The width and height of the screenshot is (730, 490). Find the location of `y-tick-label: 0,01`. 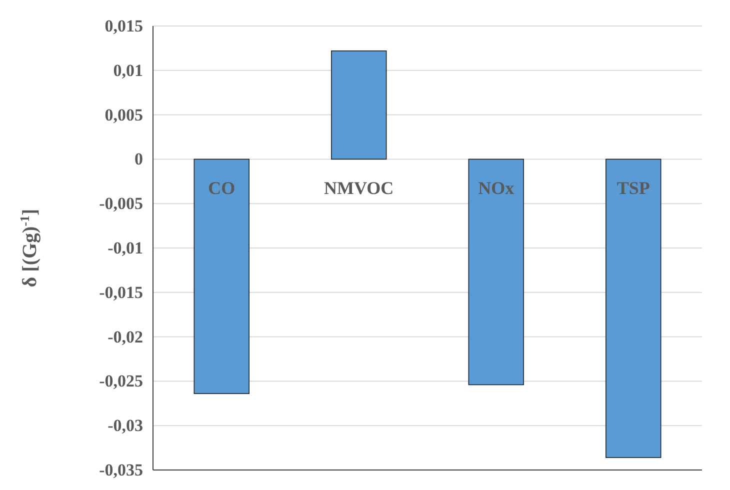

y-tick-label: 0,01 is located at coordinates (128, 70).